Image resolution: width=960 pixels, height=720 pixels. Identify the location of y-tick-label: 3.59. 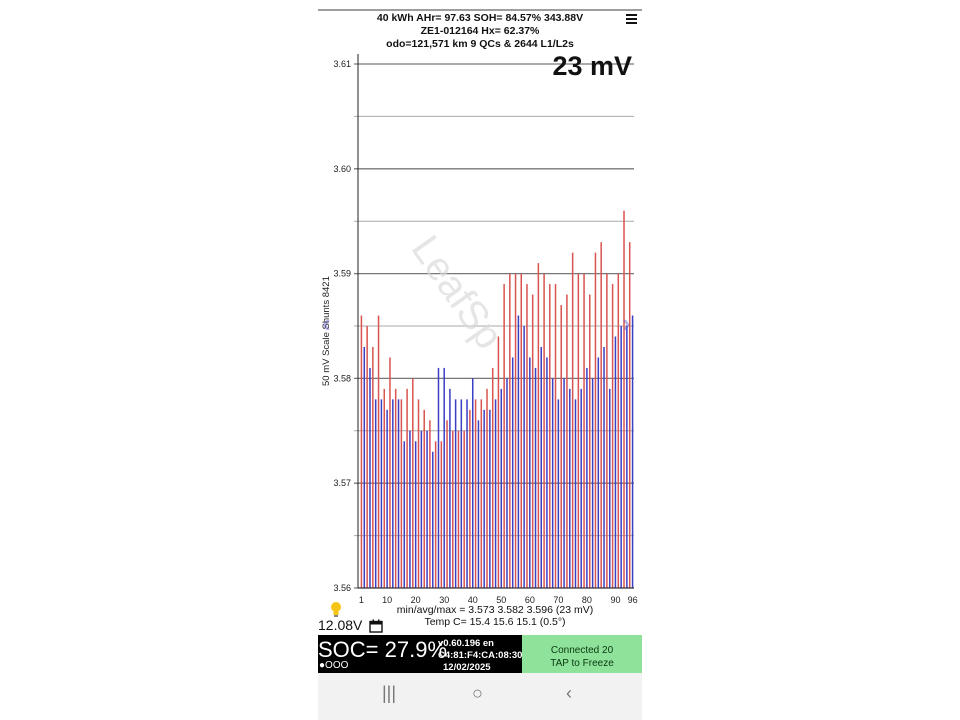
(342, 274).